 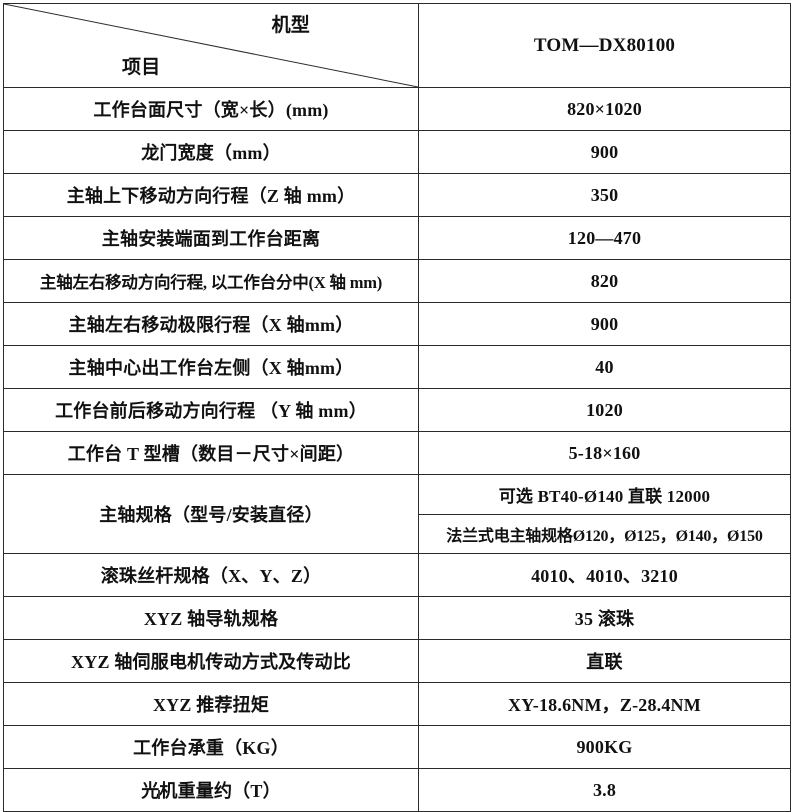 I want to click on table-row: 龙门宽度（mm） 900, so click(x=397, y=152).